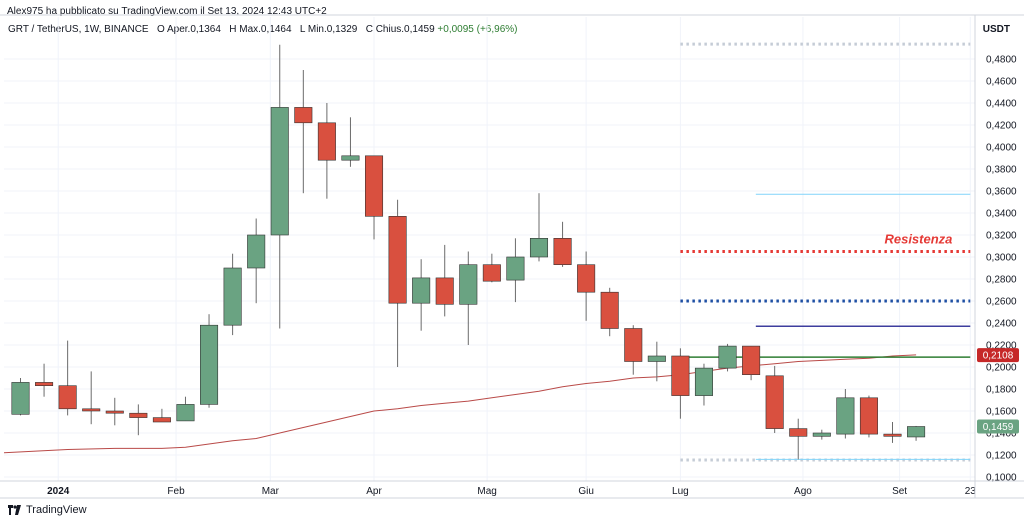  What do you see at coordinates (1001, 236) in the screenshot?
I see `y-tick-label: 0,3200` at bounding box center [1001, 236].